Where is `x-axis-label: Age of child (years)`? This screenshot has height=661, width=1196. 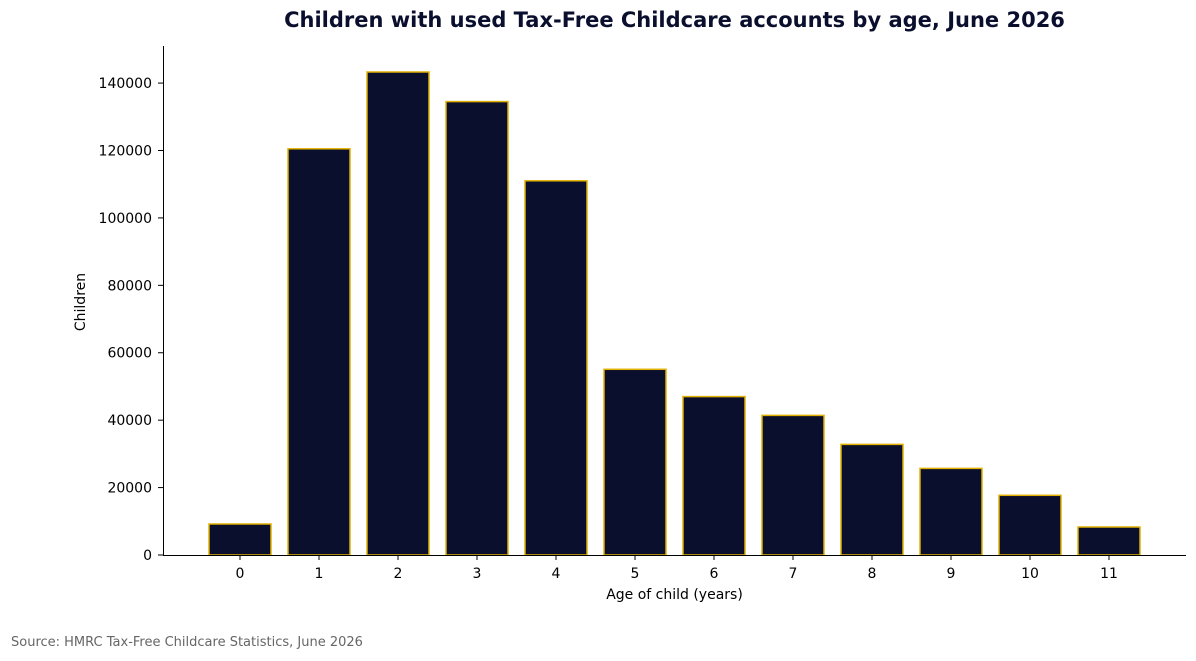 x-axis-label: Age of child (years) is located at coordinates (674, 595).